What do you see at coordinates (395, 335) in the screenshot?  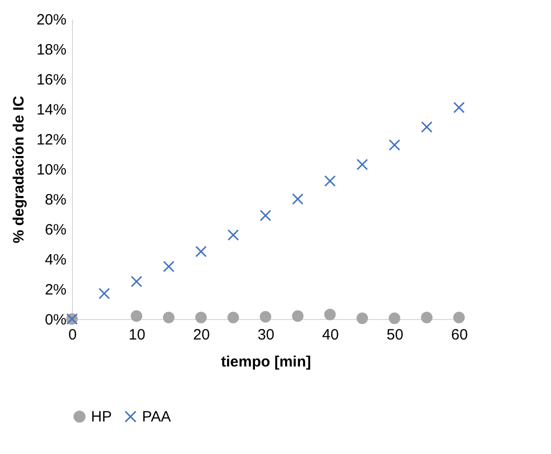 I see `x-tick-label: 50` at bounding box center [395, 335].